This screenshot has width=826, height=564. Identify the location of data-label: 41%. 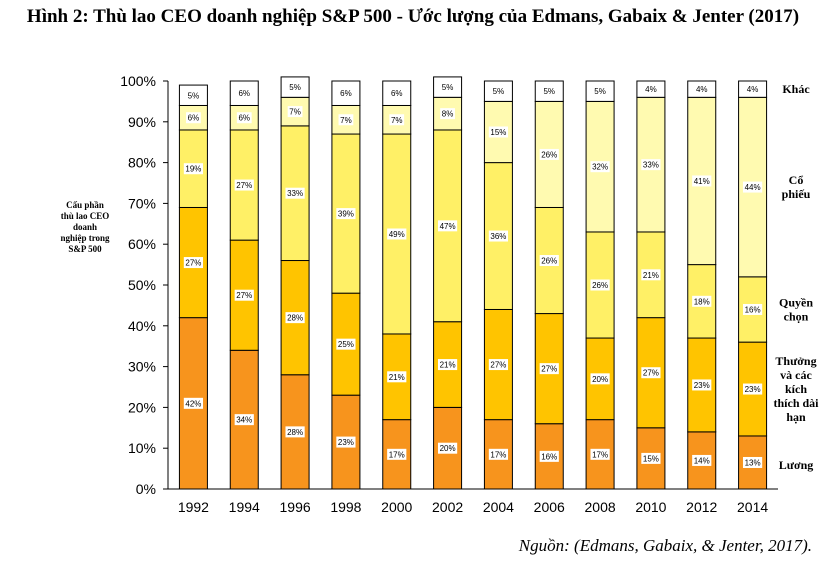
(702, 181).